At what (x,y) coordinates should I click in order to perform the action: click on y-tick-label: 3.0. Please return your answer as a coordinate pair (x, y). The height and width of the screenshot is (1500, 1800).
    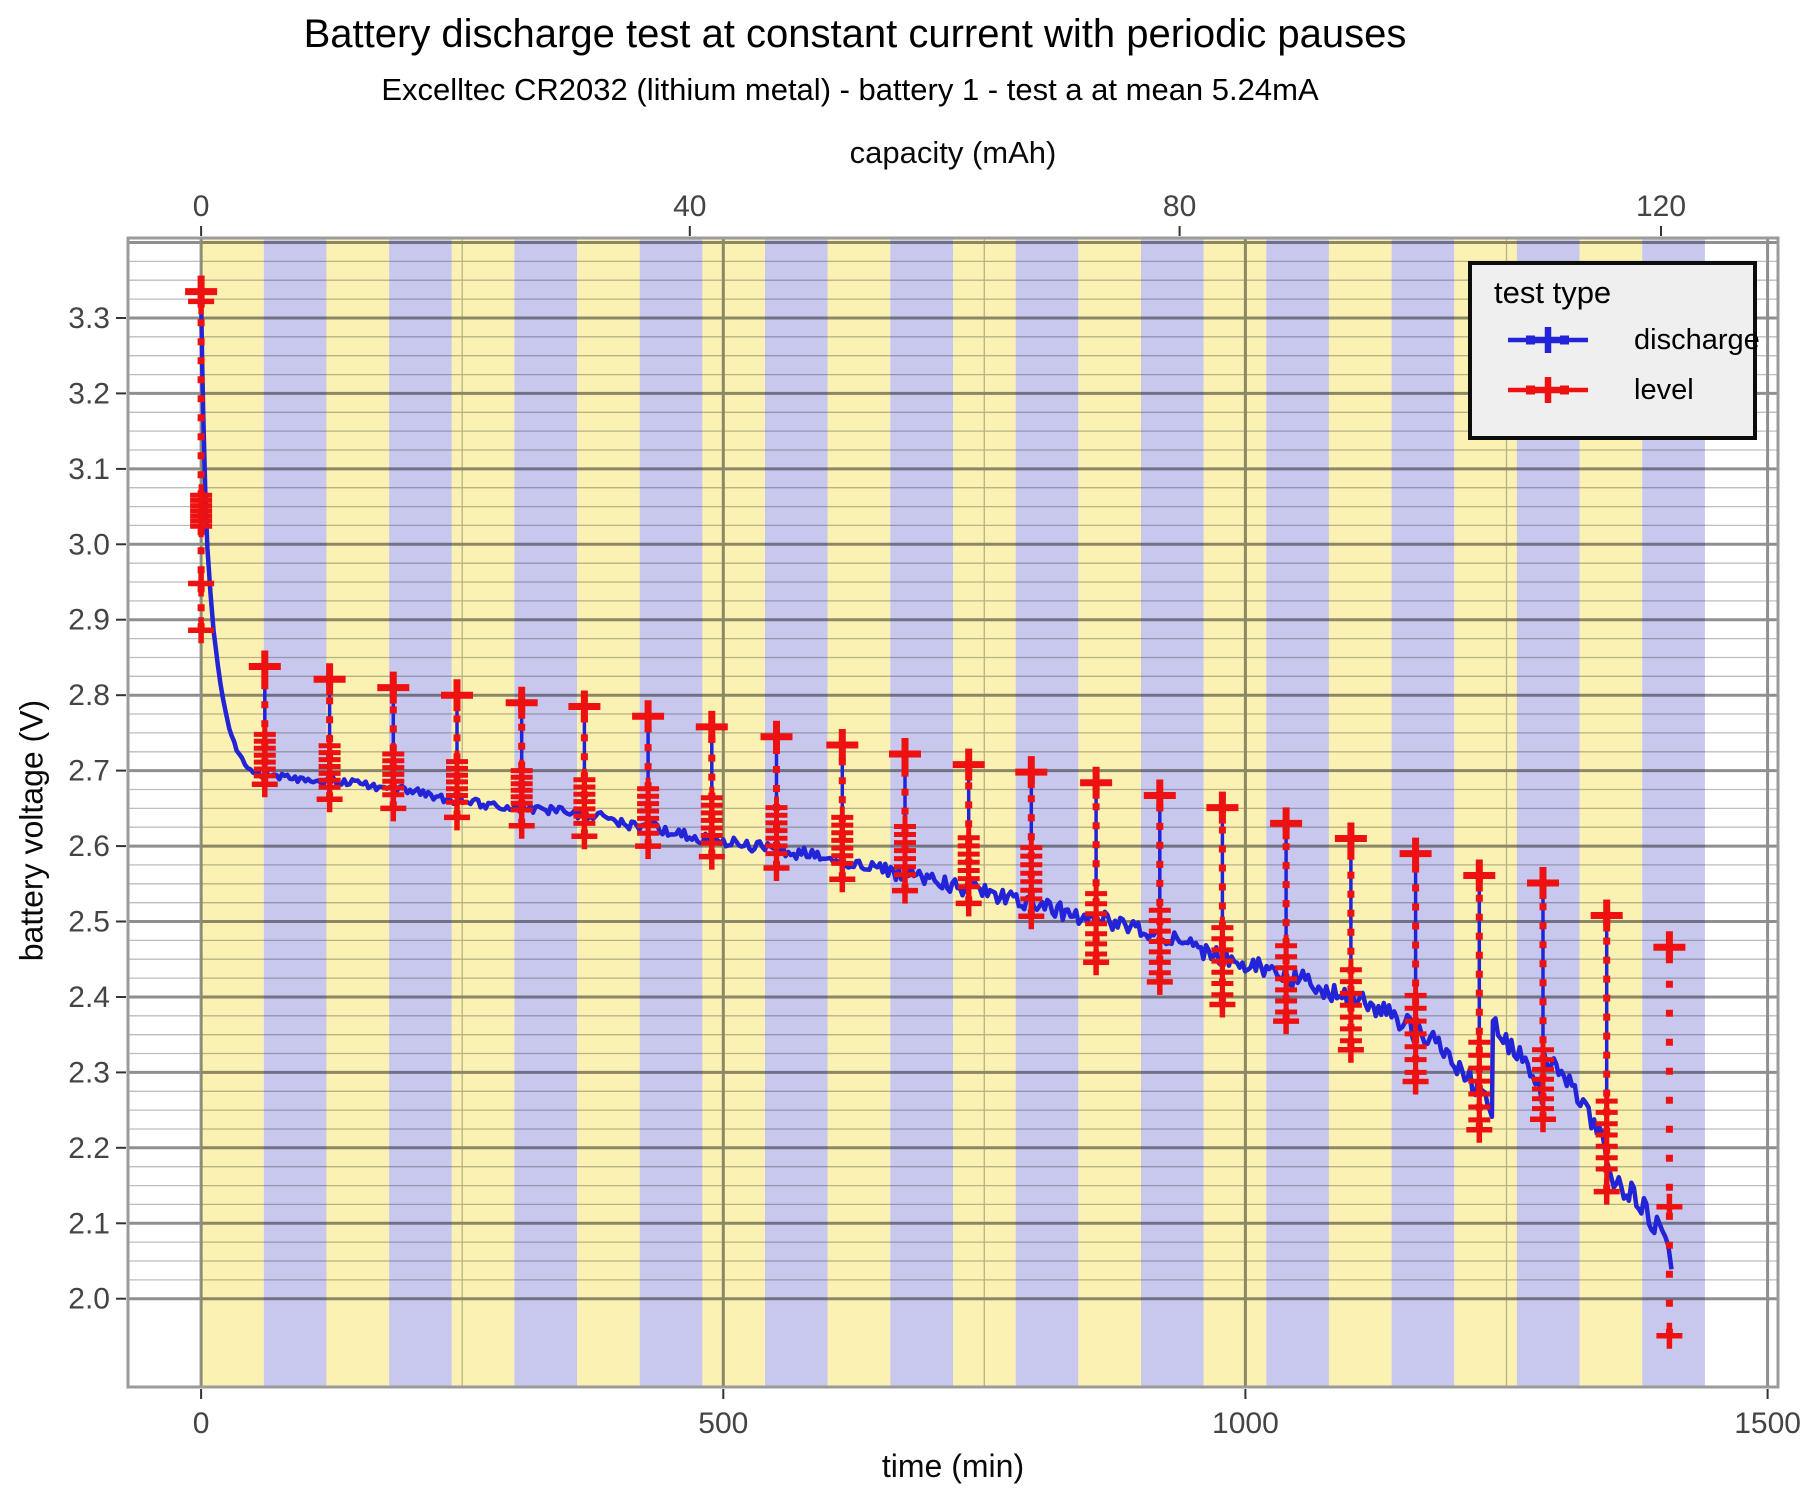
    Looking at the image, I should click on (89, 544).